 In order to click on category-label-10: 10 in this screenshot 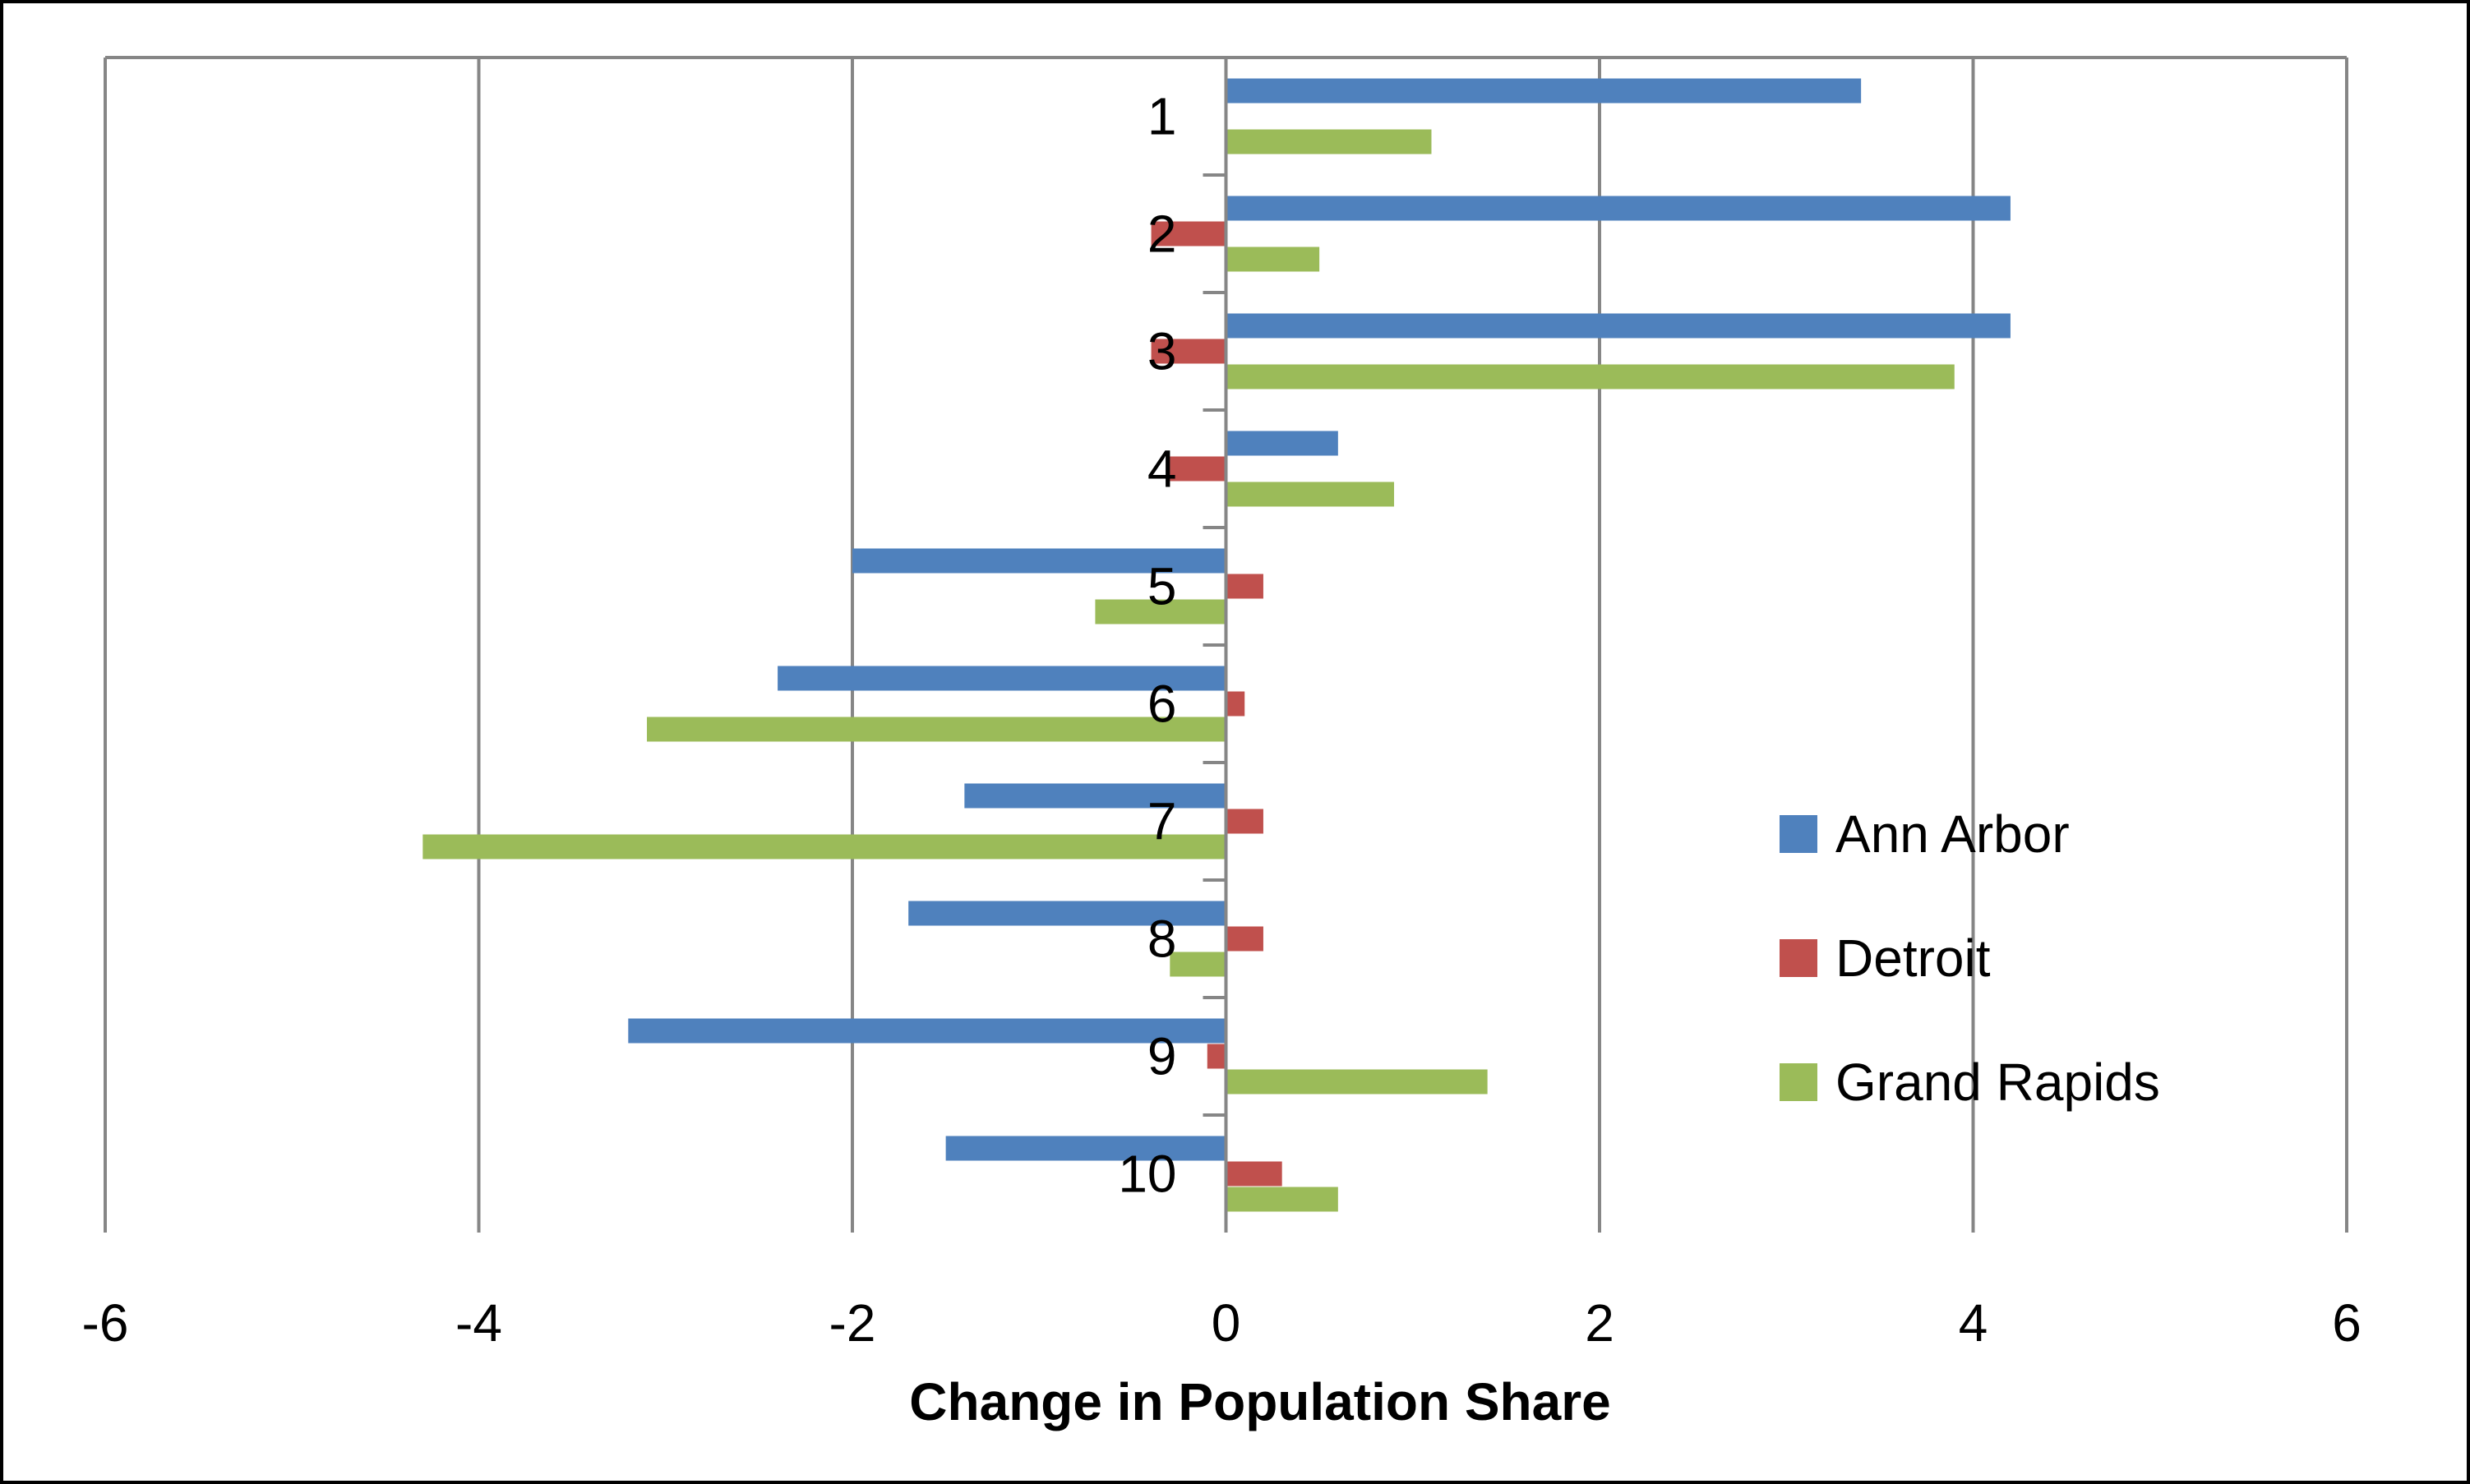, I will do `click(1147, 1175)`.